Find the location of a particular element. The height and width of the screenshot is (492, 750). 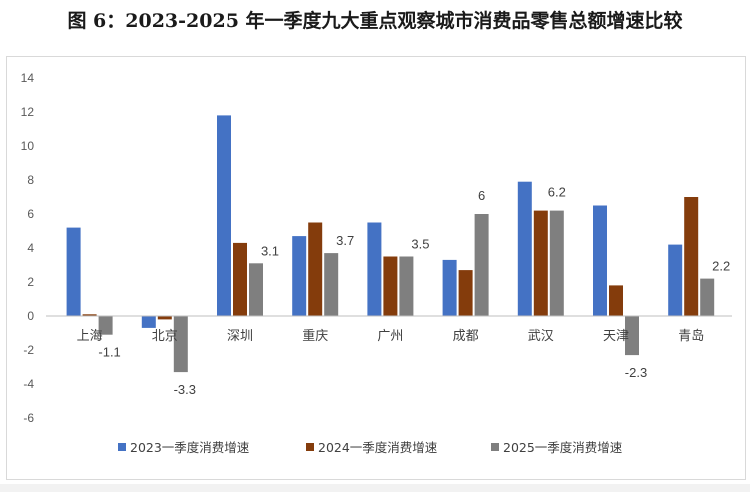

legend-label: 2025一季度消费增速 is located at coordinates (563, 447).